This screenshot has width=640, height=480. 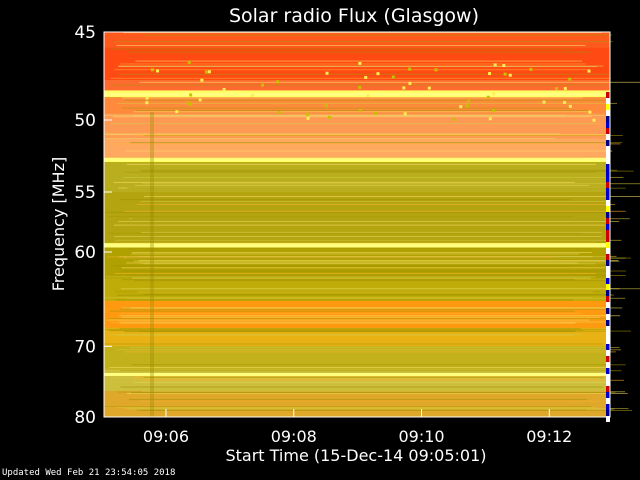 I want to click on y-tick-label: 80, so click(x=85, y=418).